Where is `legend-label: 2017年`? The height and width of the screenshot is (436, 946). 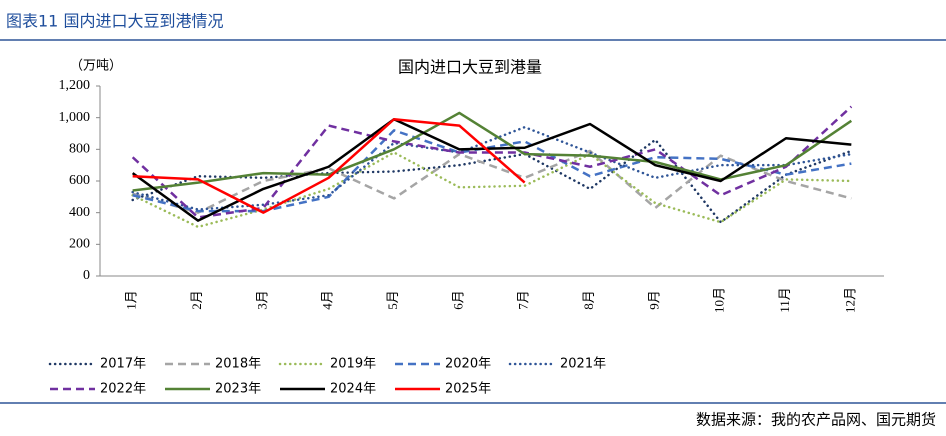 legend-label: 2017年 is located at coordinates (123, 364).